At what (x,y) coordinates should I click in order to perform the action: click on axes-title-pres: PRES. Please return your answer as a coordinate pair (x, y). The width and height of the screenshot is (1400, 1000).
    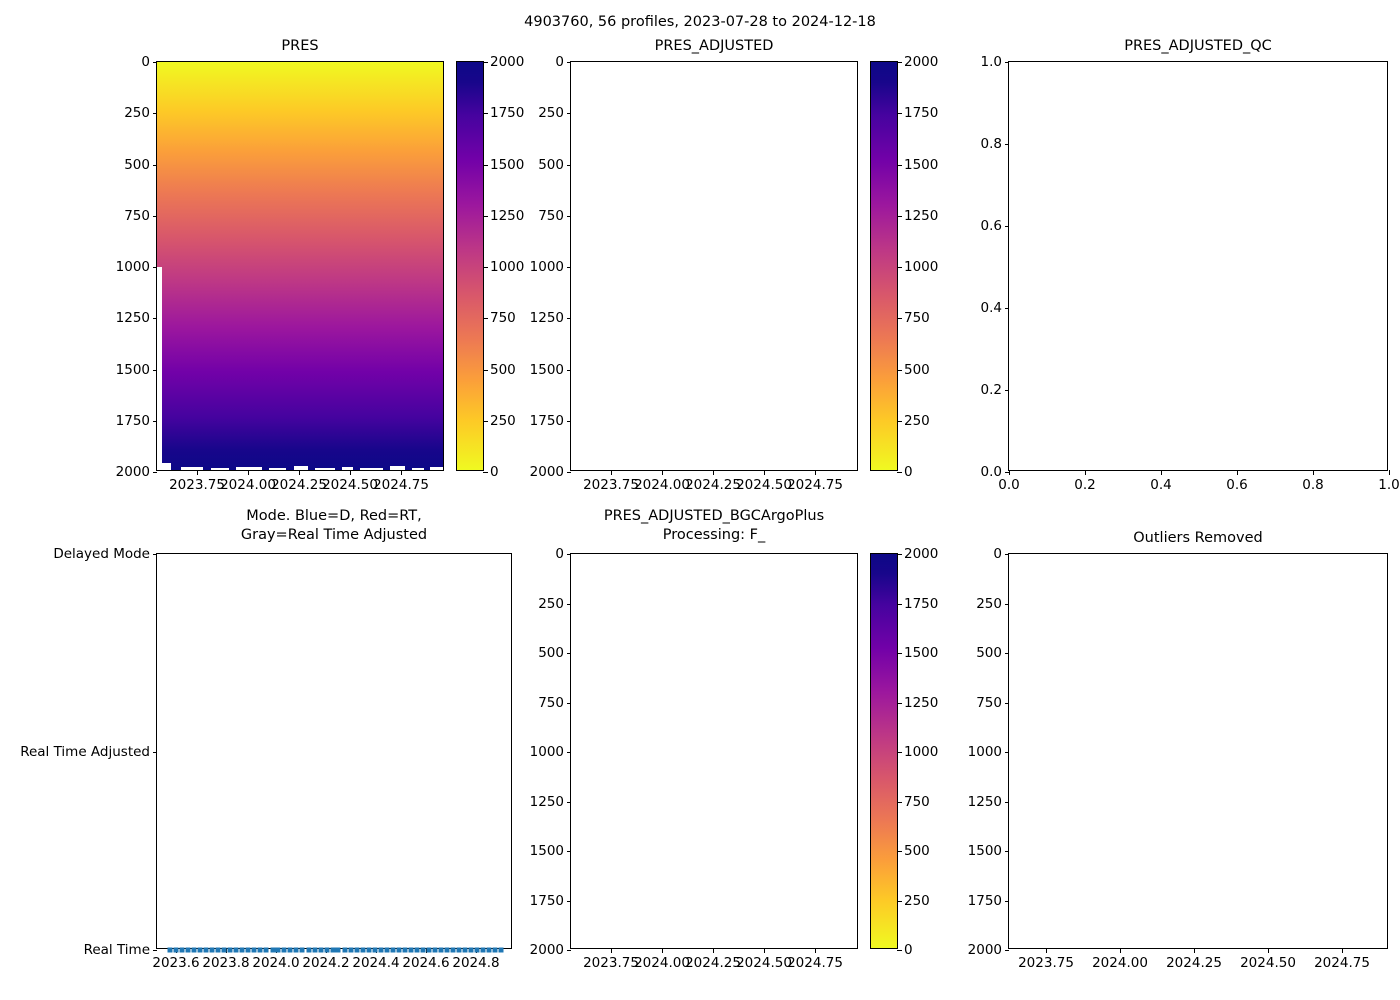
    Looking at the image, I should click on (300, 46).